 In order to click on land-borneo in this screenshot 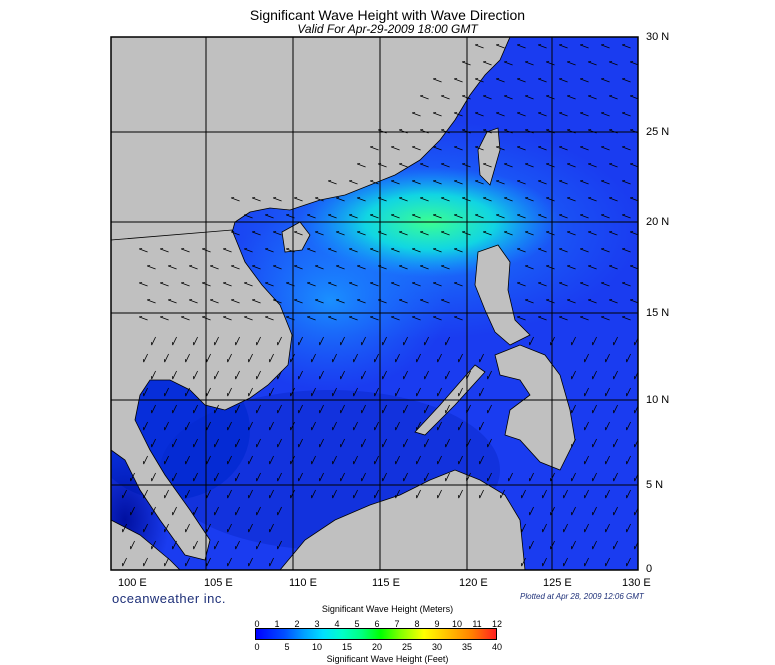, I will do `click(402, 519)`.